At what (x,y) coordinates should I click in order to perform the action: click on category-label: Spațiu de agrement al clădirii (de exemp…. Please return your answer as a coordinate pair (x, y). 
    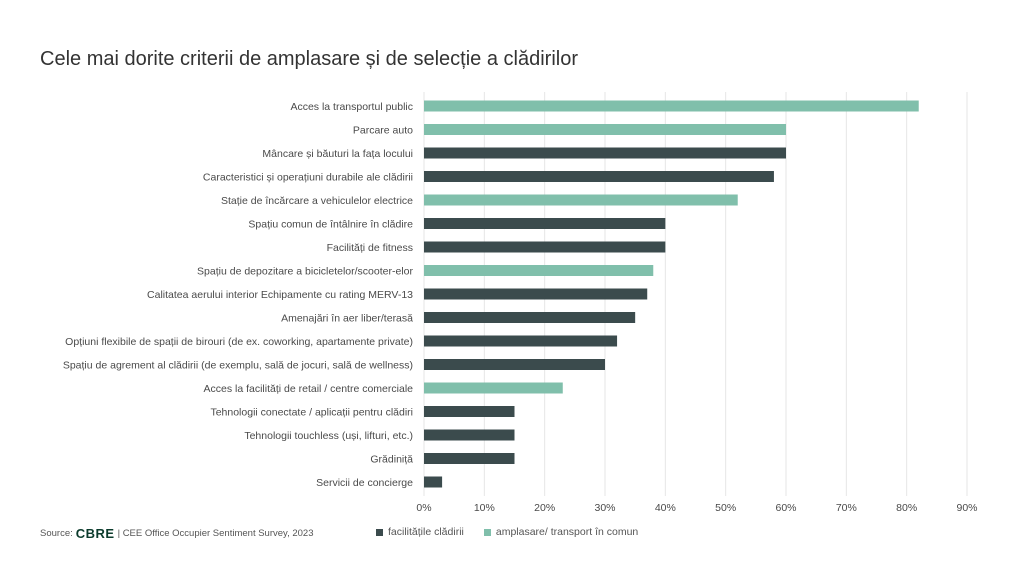
    Looking at the image, I should click on (238, 366).